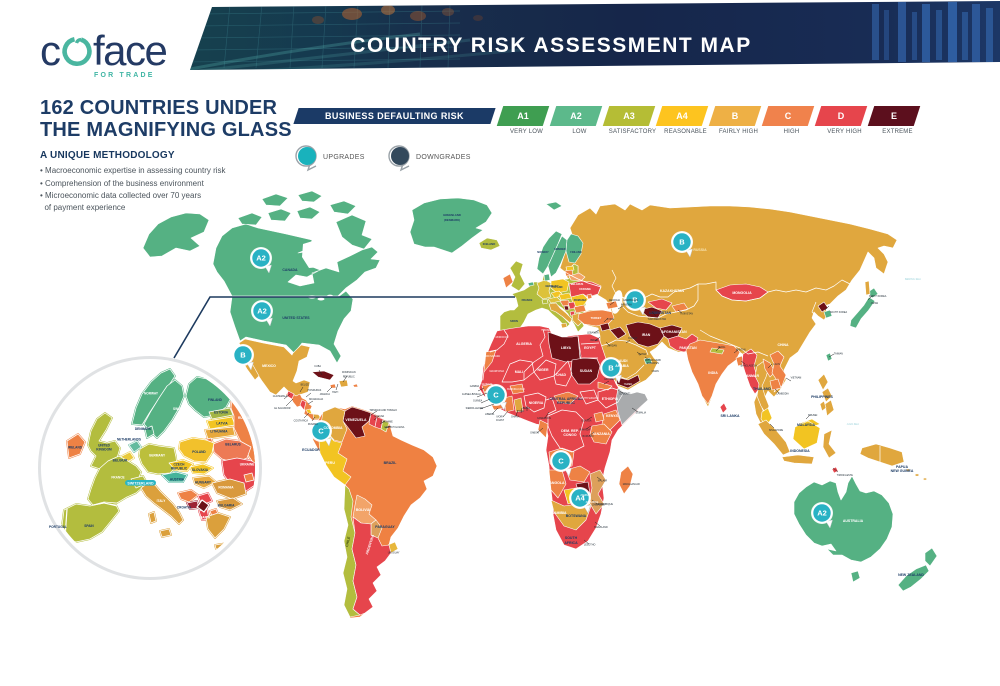 This screenshot has width=1000, height=686. I want to click on svg-text: CHAD, so click(561, 375).